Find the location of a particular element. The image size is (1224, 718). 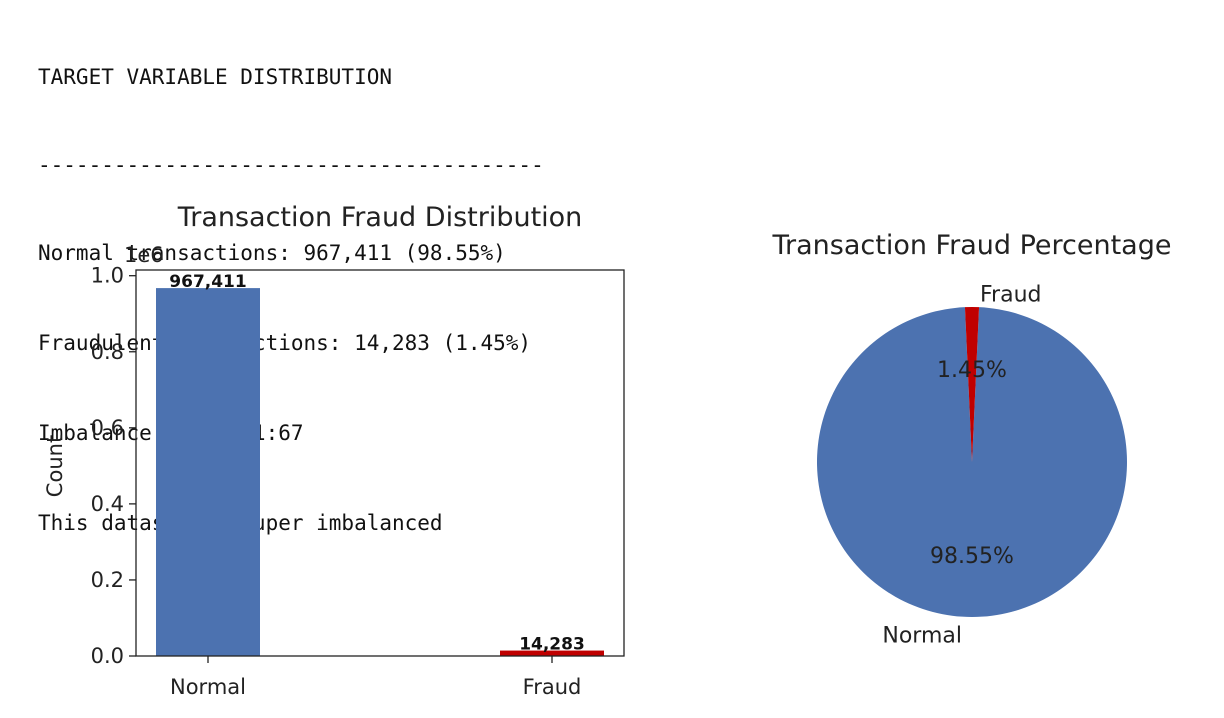

console-rule: ---------------------------------------- is located at coordinates (291, 165).